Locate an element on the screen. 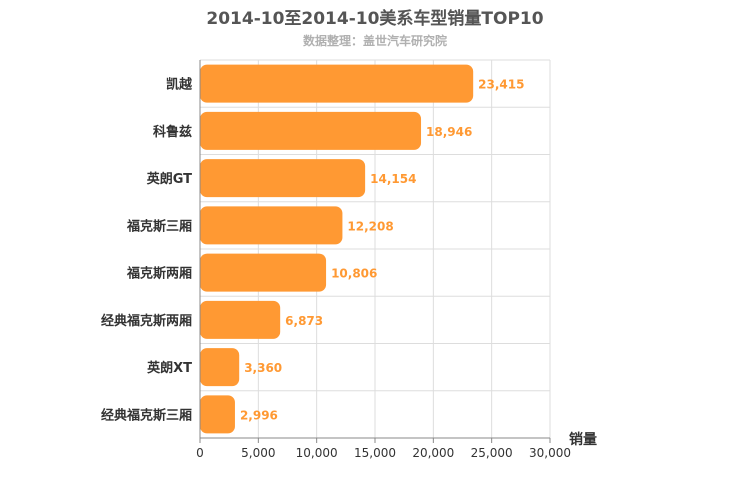 Image resolution: width=750 pixels, height=500 pixels. x-tick-label: 20,000 is located at coordinates (433, 453).